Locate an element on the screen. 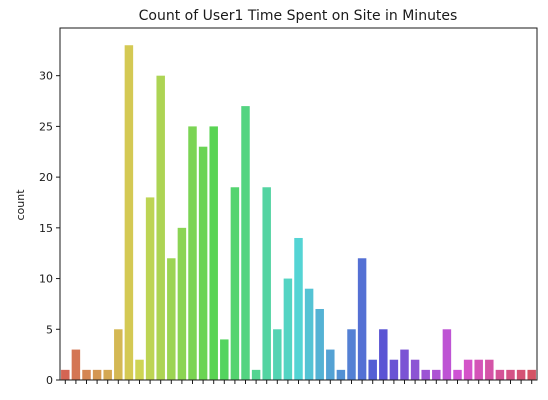 This screenshot has width=548, height=400. y-tick-label-25: 25 is located at coordinates (46, 126).